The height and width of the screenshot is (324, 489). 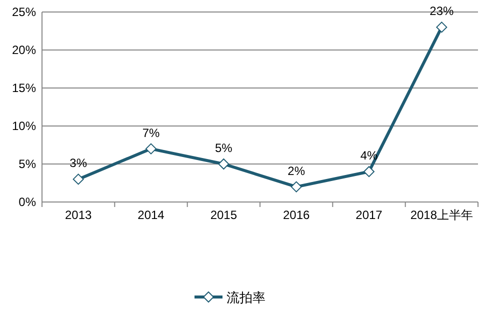 I want to click on x-tick-label: 2017, so click(x=369, y=215).